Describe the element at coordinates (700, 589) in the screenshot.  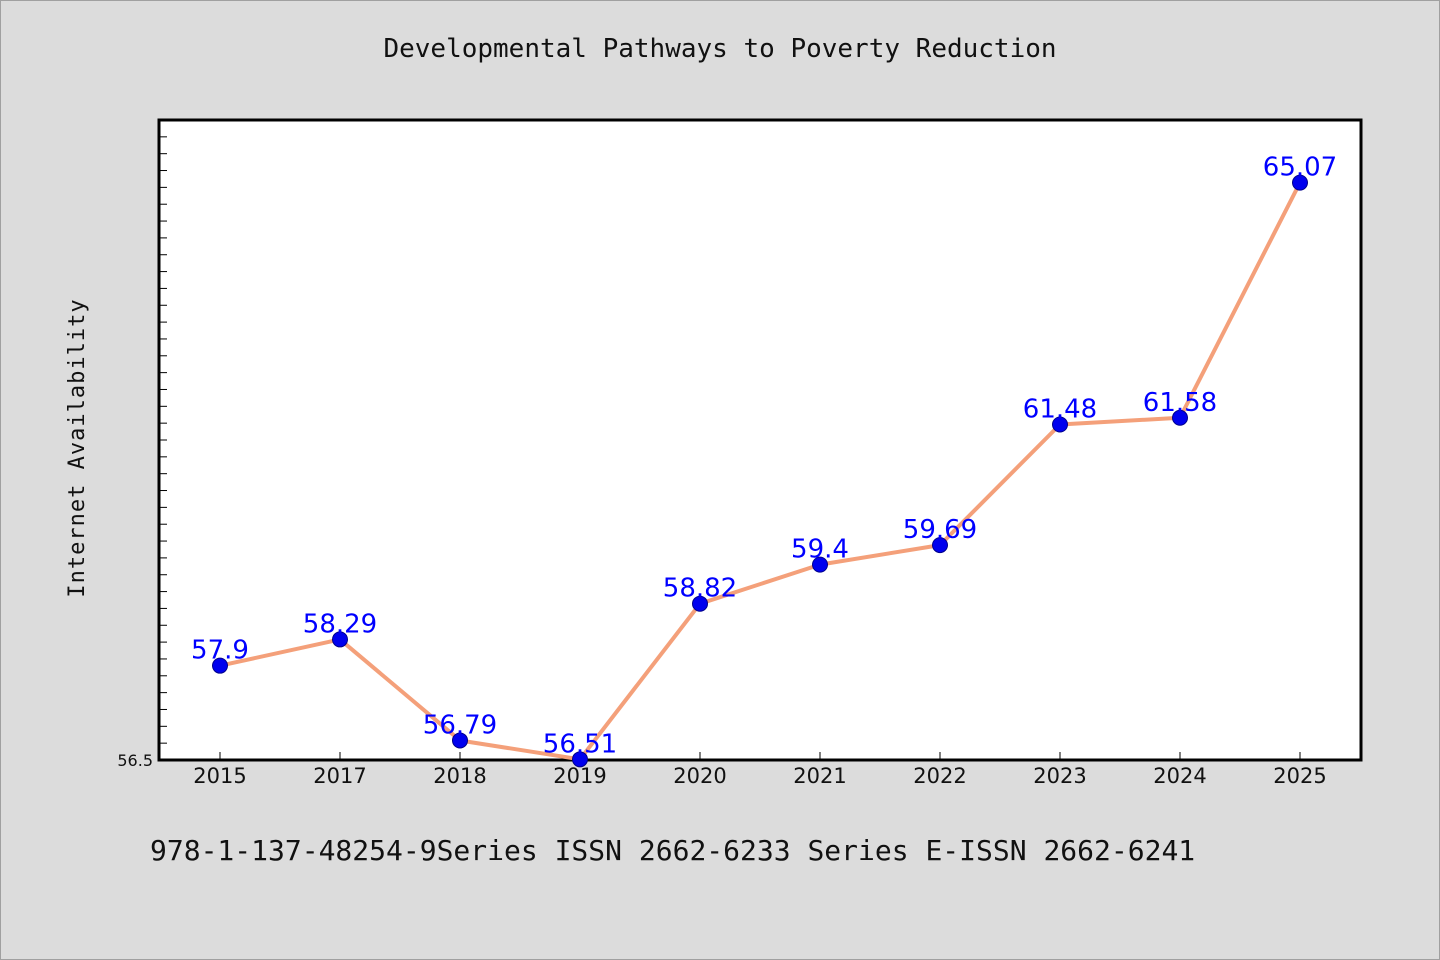
I see `data-label: 58.82` at that location.